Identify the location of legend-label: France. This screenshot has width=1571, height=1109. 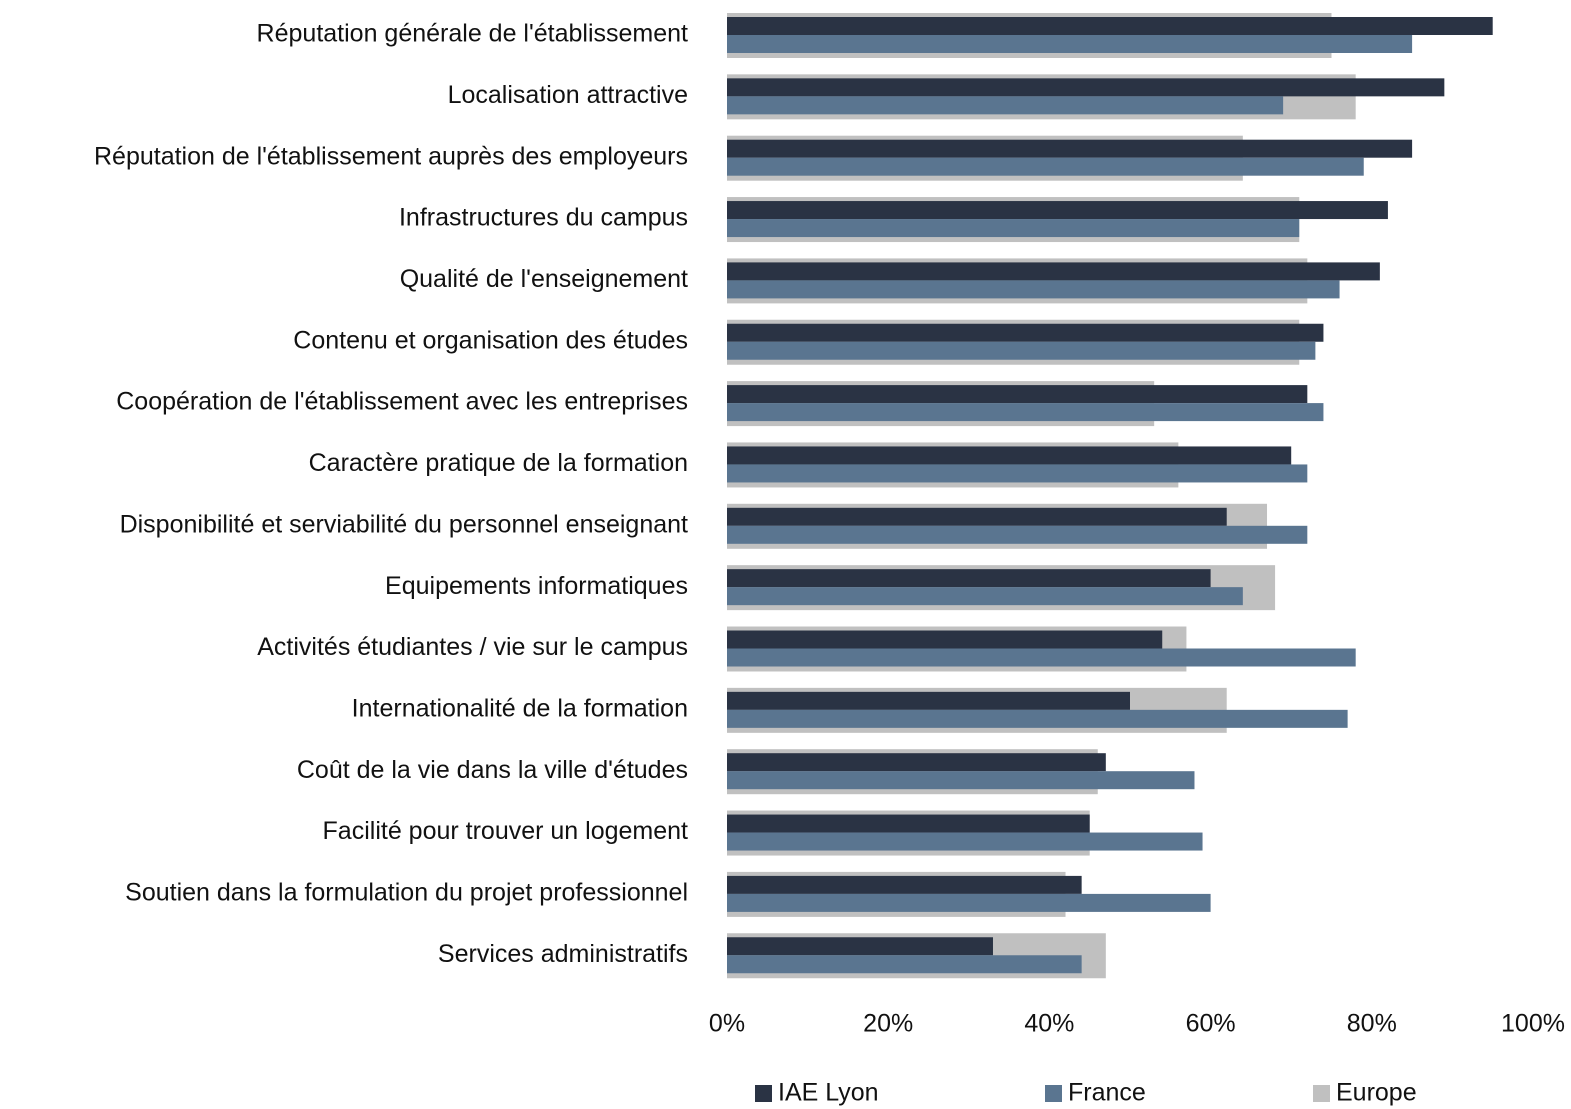
(1107, 1093).